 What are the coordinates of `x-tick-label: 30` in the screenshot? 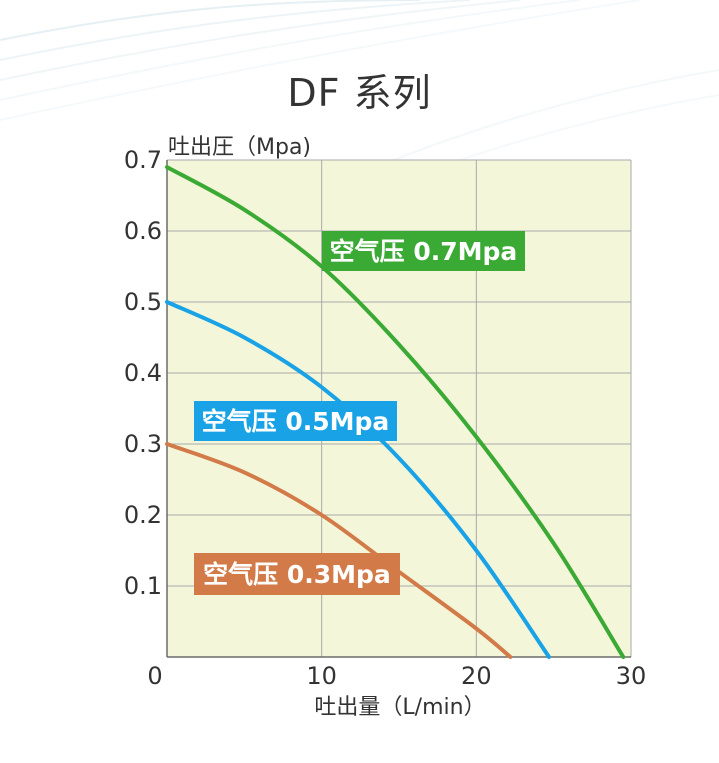 It's located at (631, 676).